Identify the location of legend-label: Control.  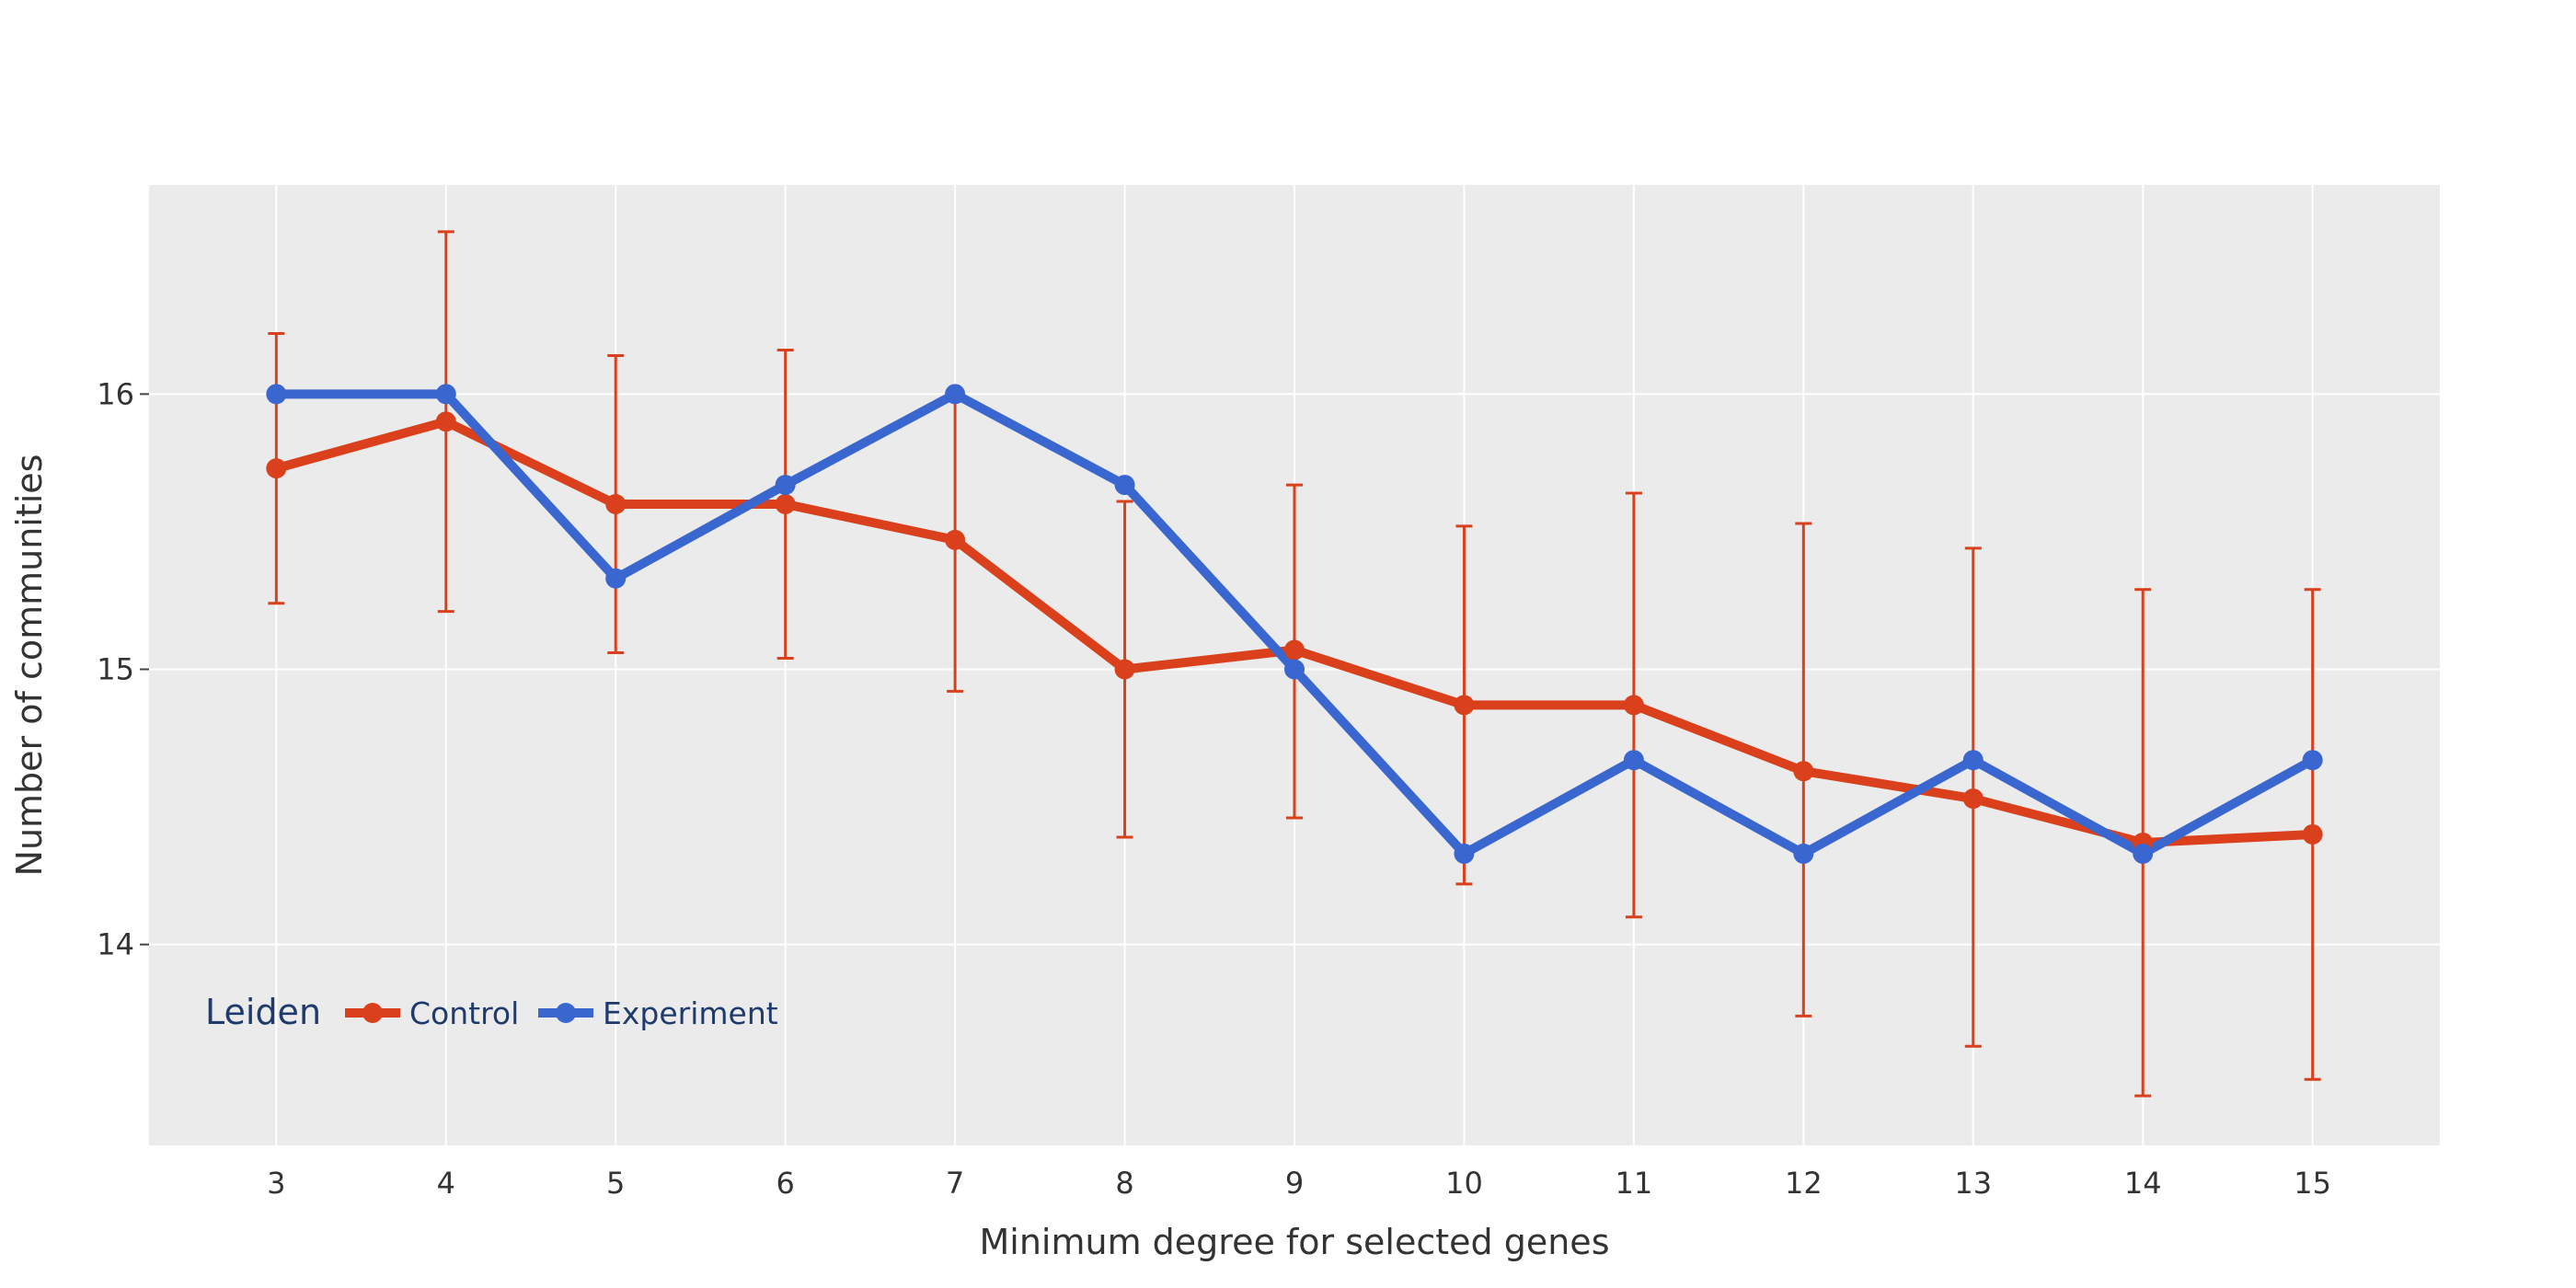
(464, 1013).